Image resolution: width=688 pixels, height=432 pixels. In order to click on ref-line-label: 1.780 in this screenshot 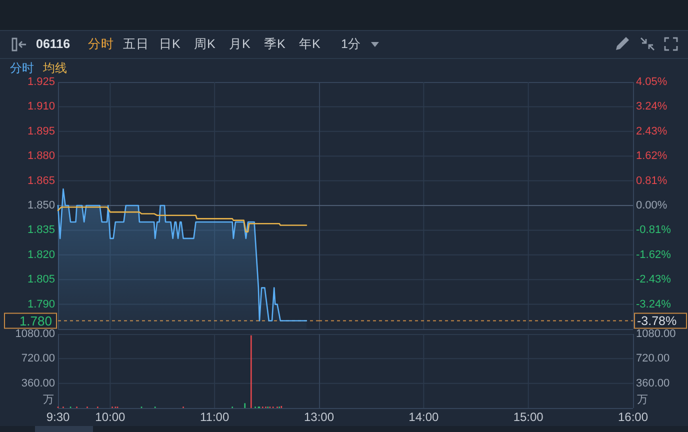, I will do `click(35, 320)`.